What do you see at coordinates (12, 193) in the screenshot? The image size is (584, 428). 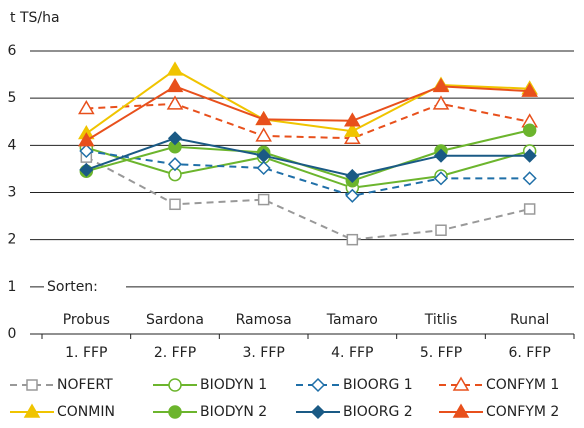 I see `y-tick-label: 3` at bounding box center [12, 193].